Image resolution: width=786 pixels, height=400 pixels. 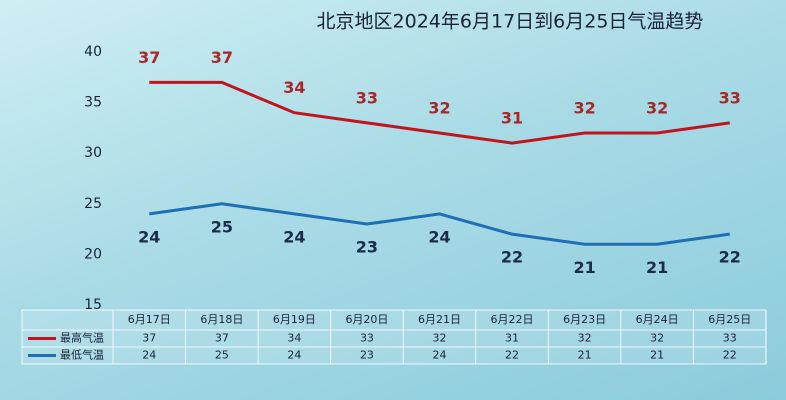 I want to click on x-tick-label: 6月22日, so click(x=512, y=319).